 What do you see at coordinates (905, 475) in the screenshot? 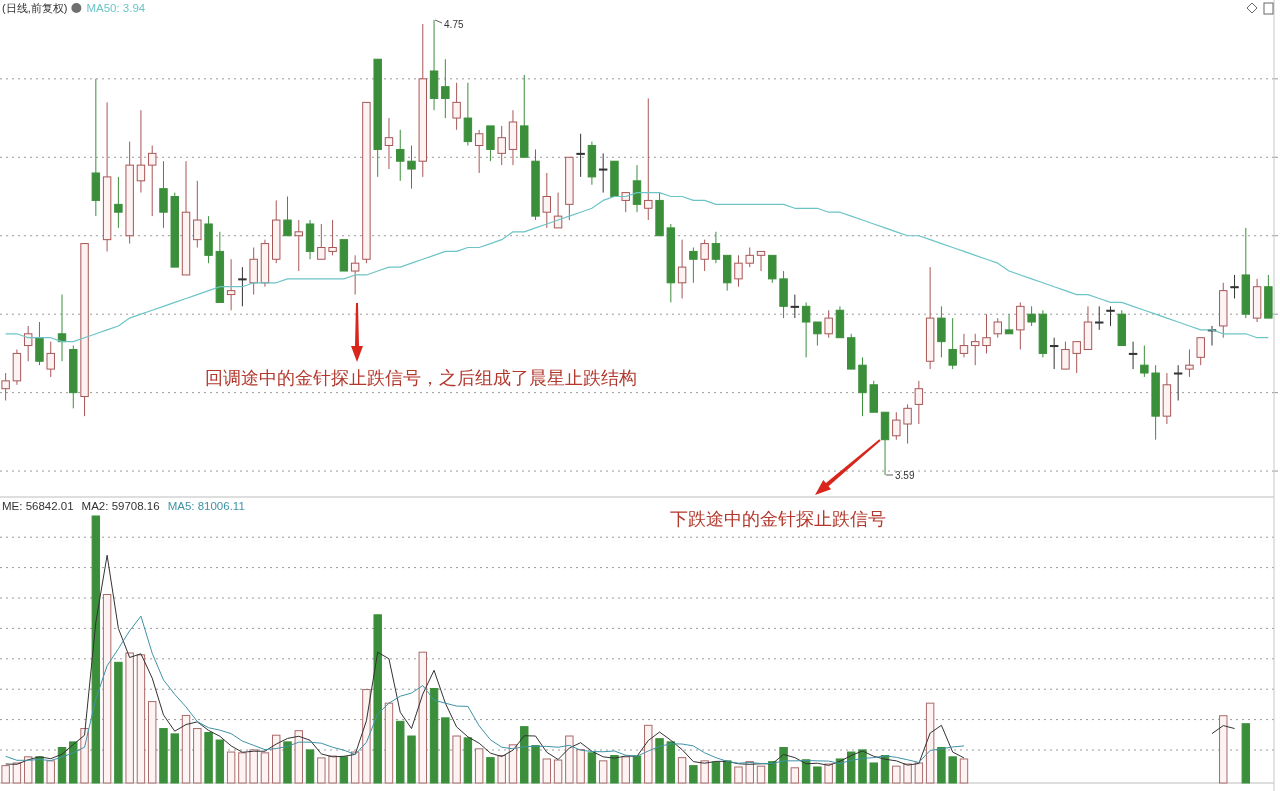
I see `annotation: 3.59` at bounding box center [905, 475].